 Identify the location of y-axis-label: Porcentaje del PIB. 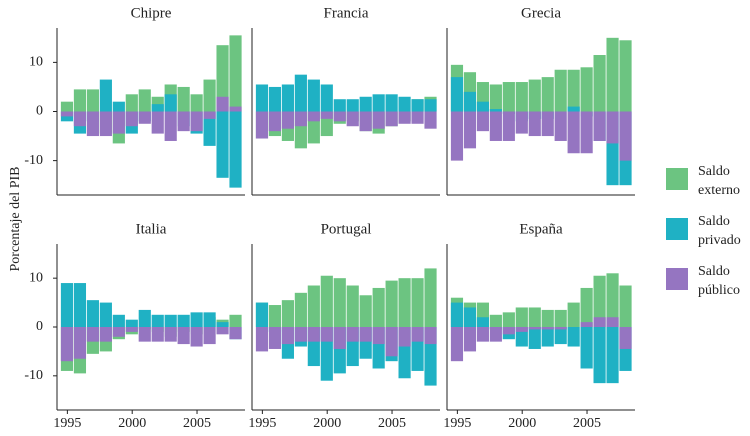
(15, 219).